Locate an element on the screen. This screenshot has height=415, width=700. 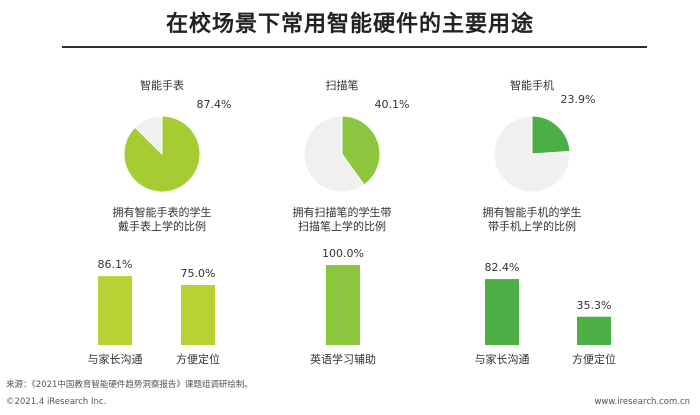
pie-caption-line: 拥有扫描笔的学生带 is located at coordinates (342, 212).